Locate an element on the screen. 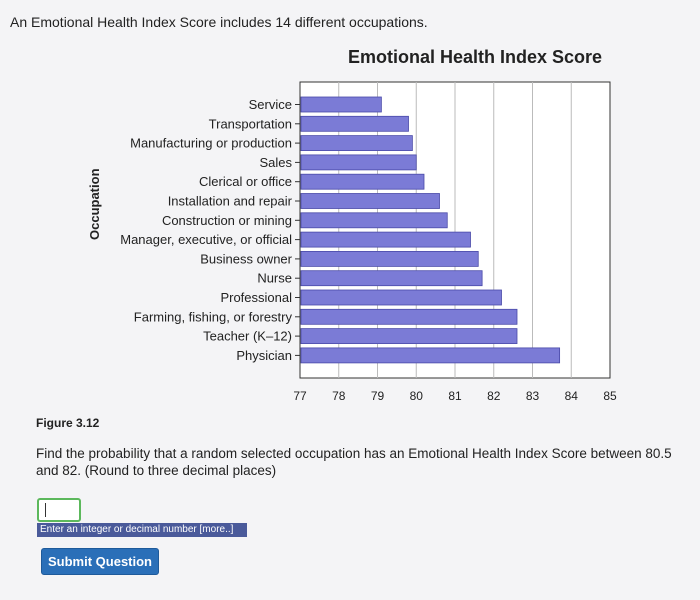  answer-input is located at coordinates (59, 510).